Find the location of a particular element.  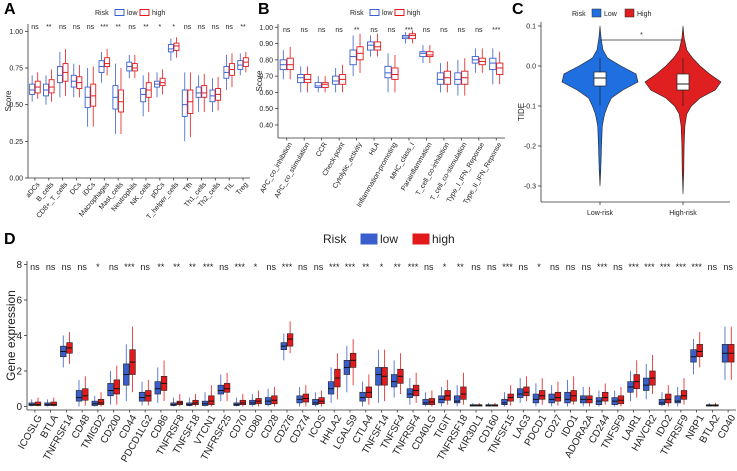

y-tick-label: 0.1 is located at coordinates (531, 27).